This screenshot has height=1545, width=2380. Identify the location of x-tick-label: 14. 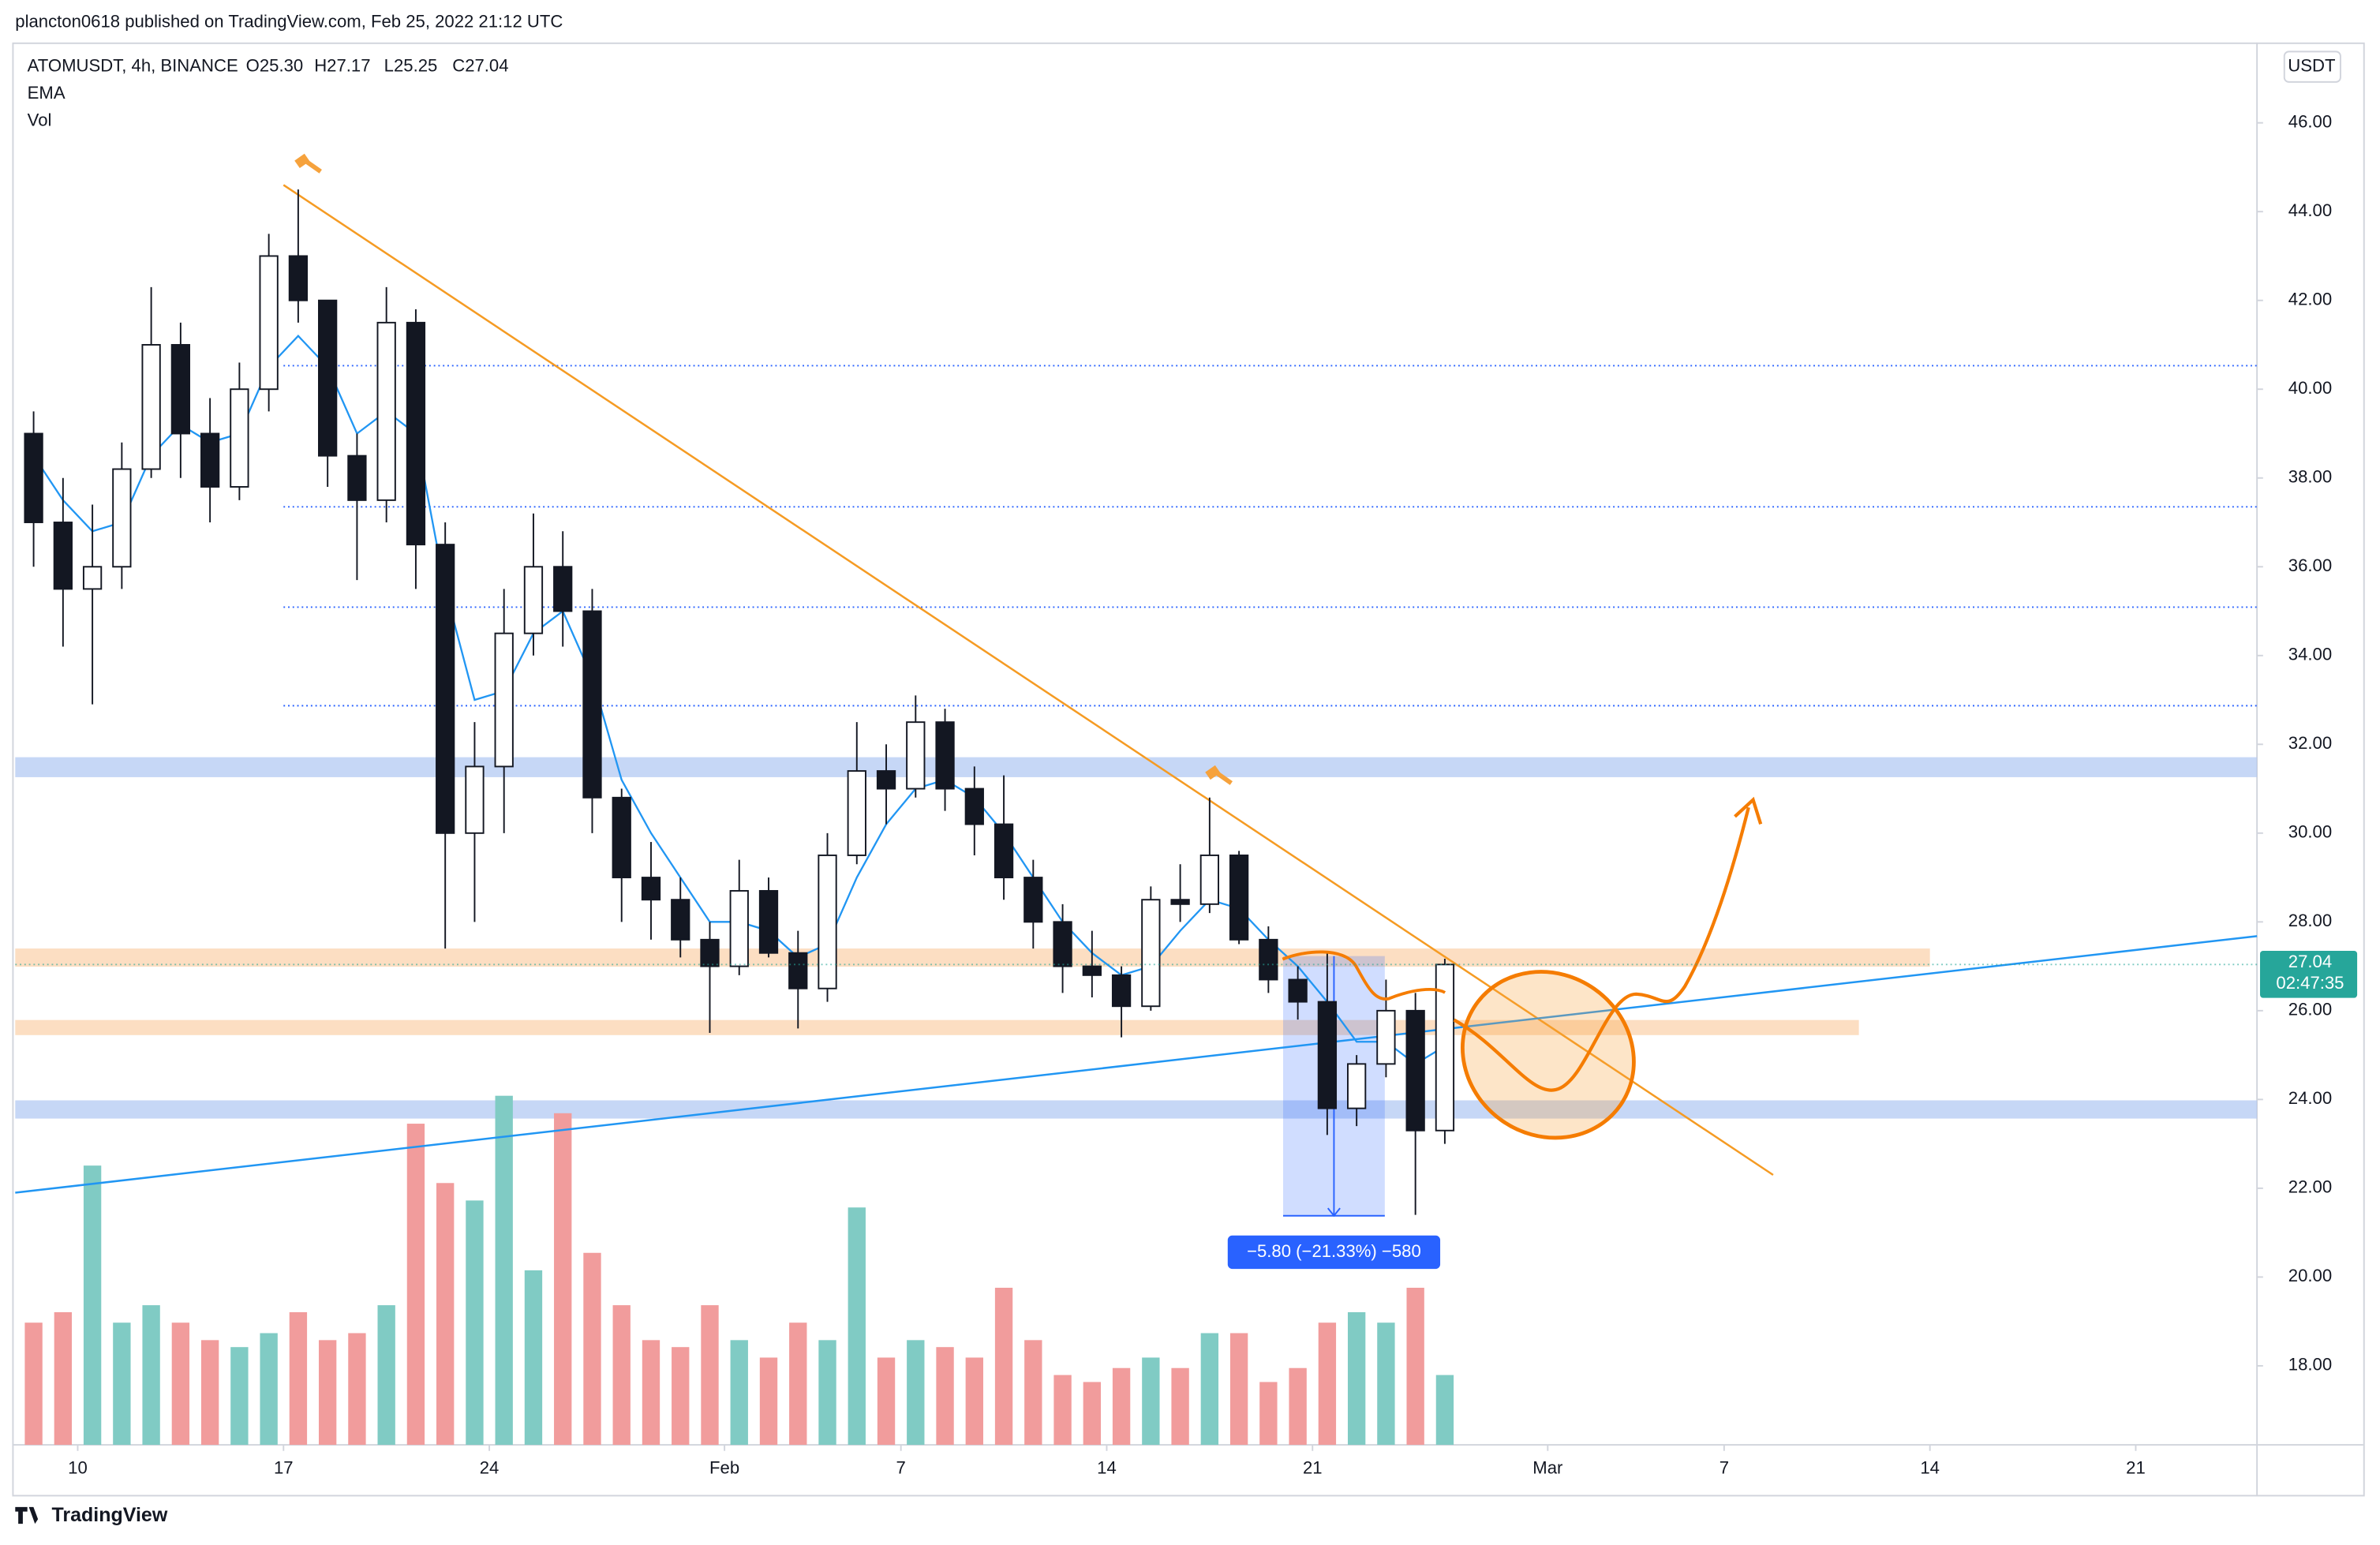
(1107, 1468).